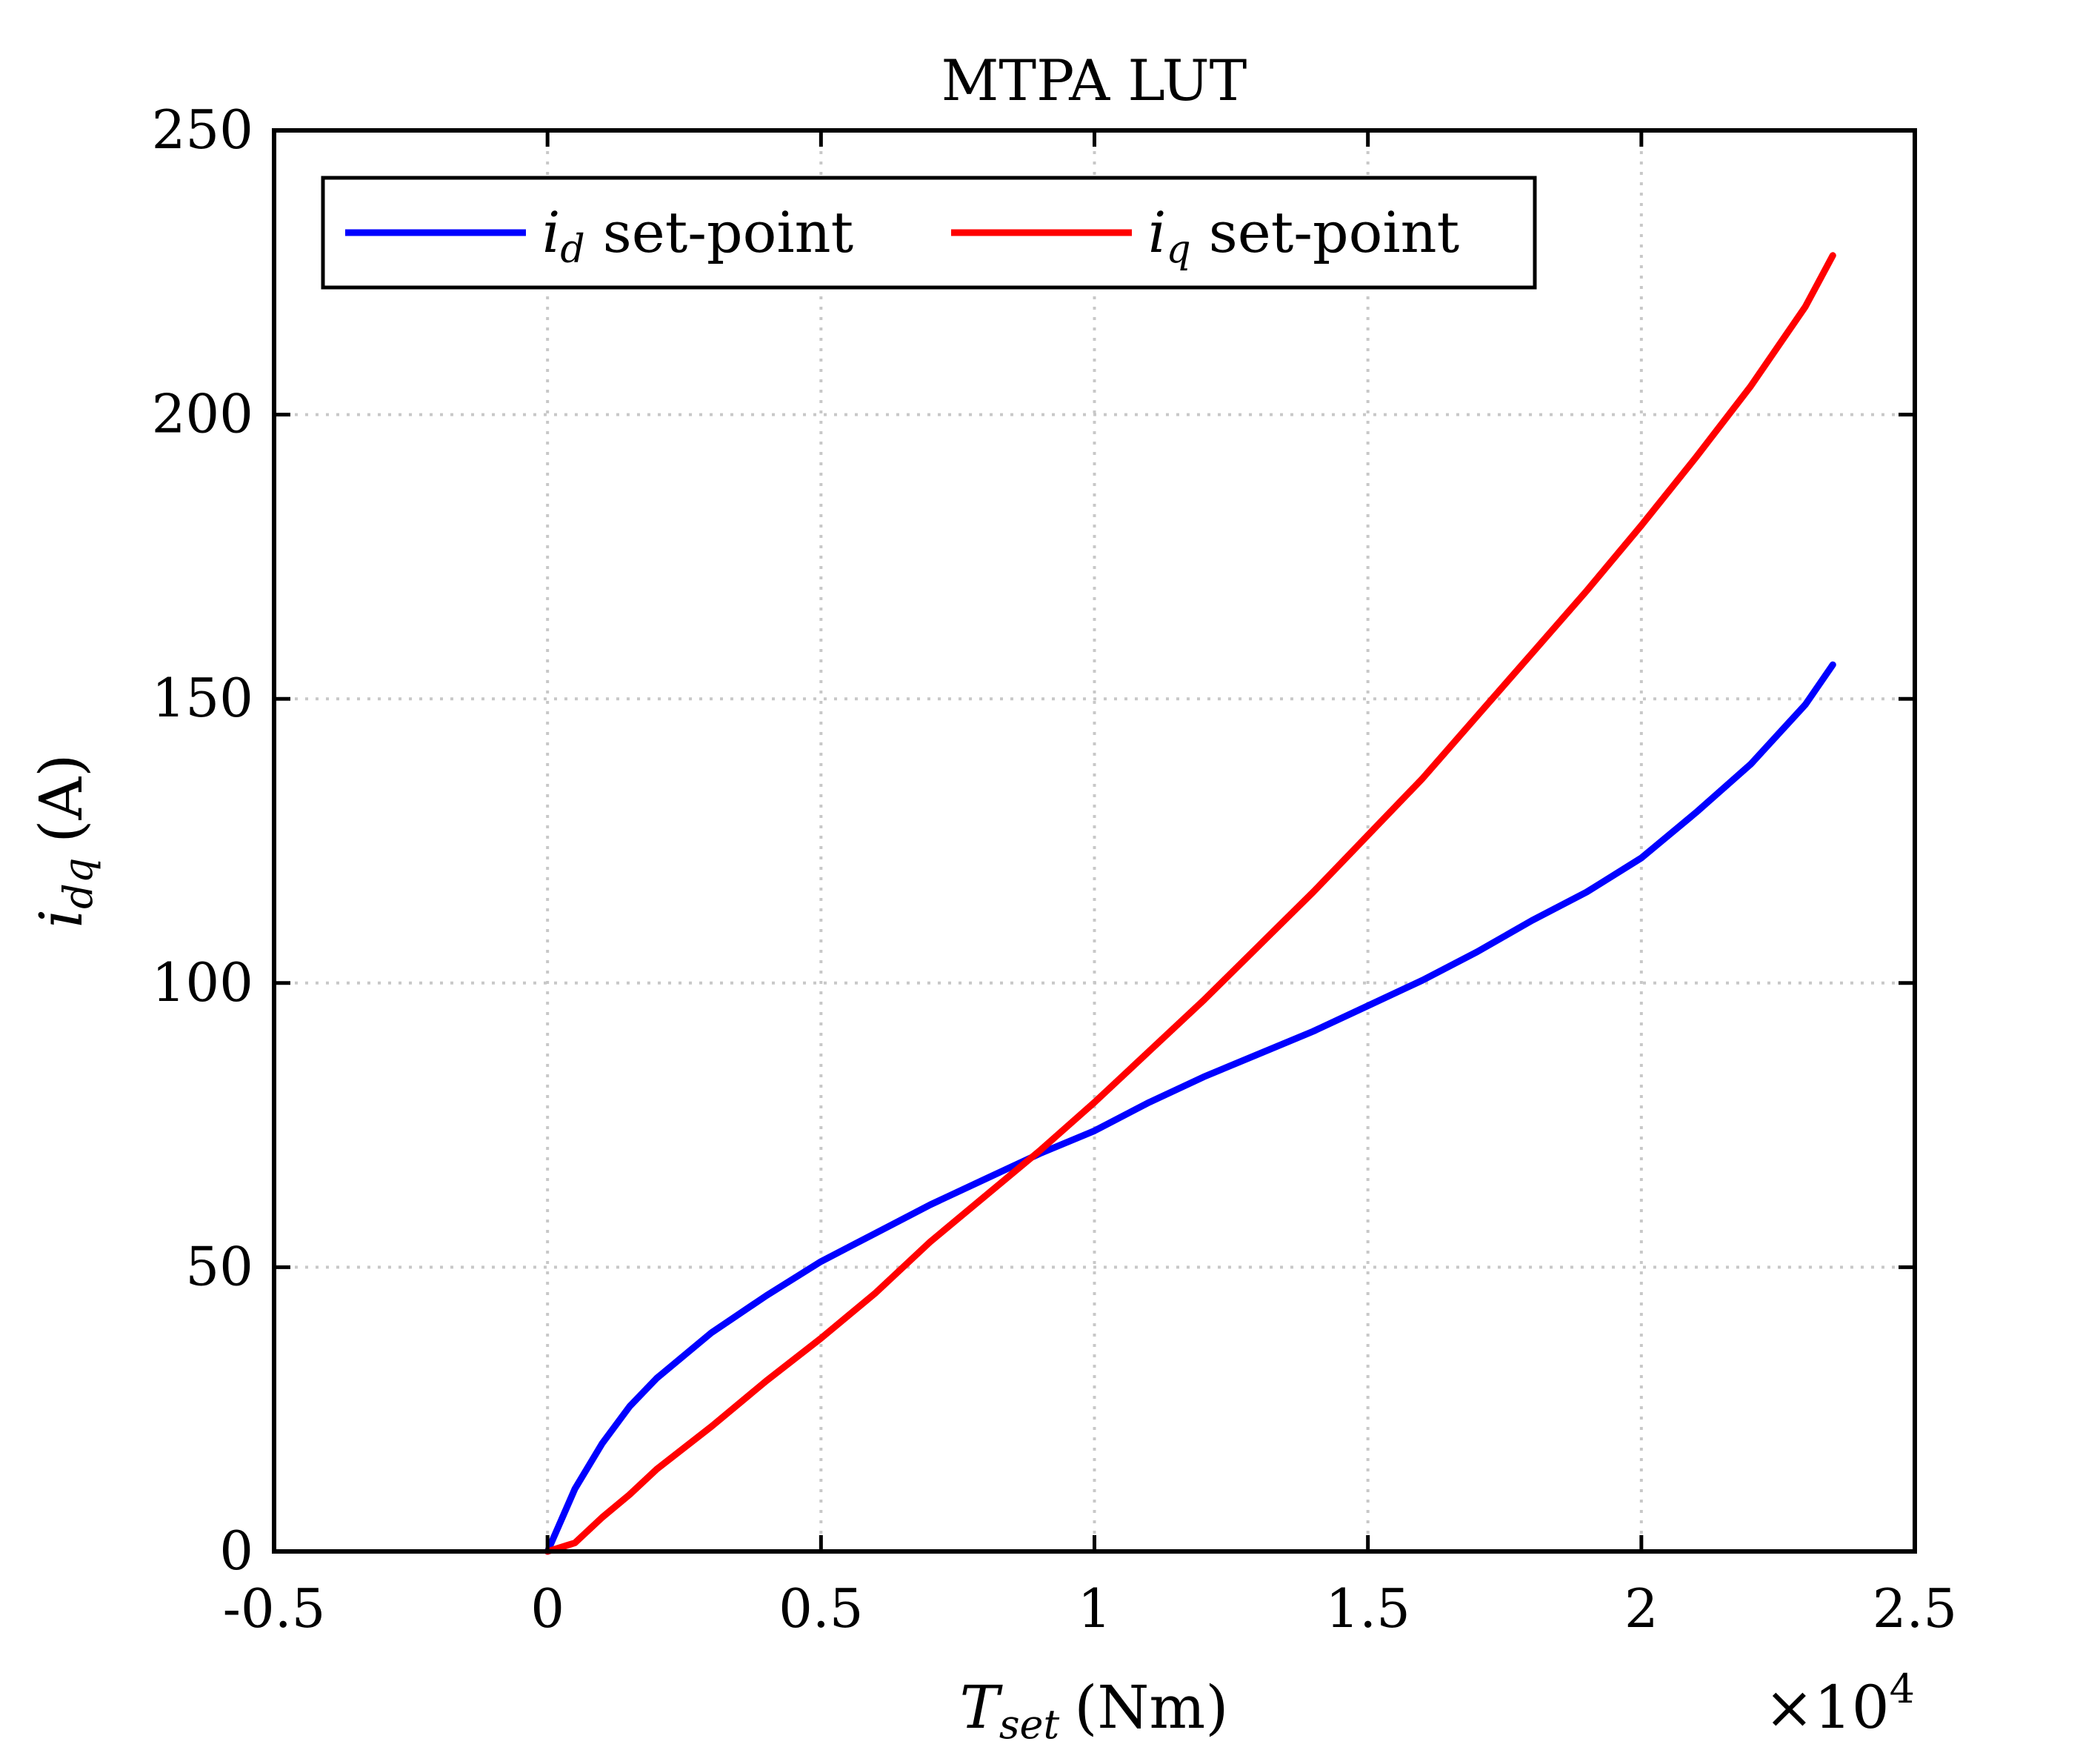 Image resolution: width=2100 pixels, height=1750 pixels. Describe the element at coordinates (202, 414) in the screenshot. I see `y-tick-label: 200` at that location.